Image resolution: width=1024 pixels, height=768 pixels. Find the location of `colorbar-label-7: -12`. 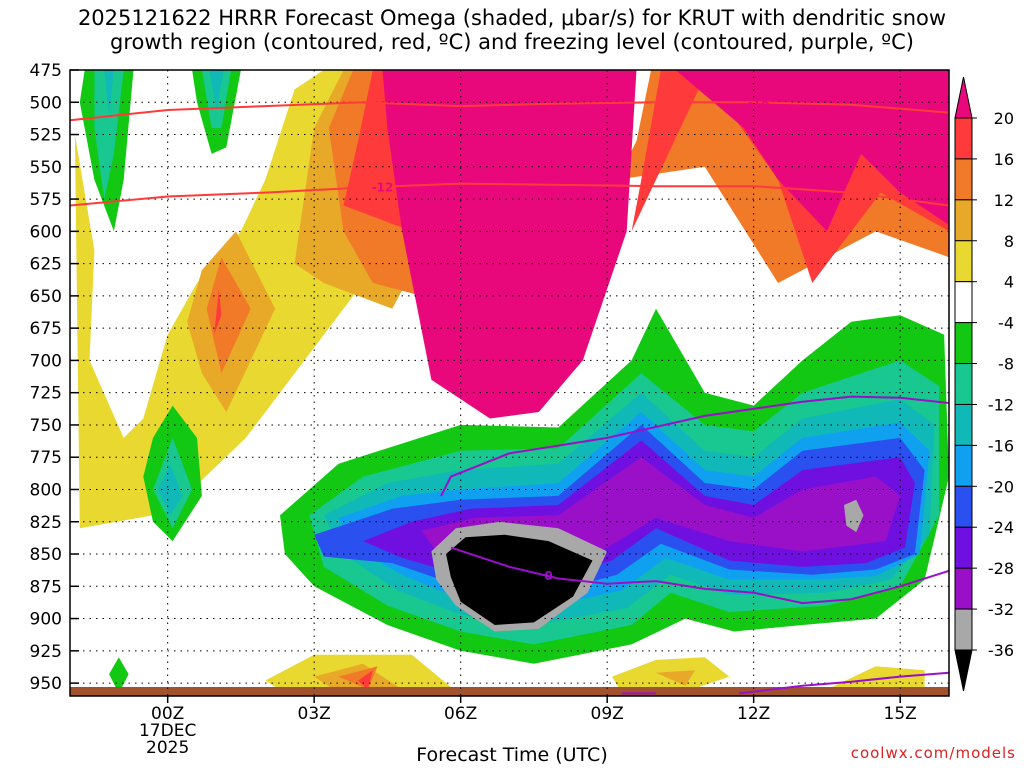

colorbar-label-7: -12 is located at coordinates (1001, 404).